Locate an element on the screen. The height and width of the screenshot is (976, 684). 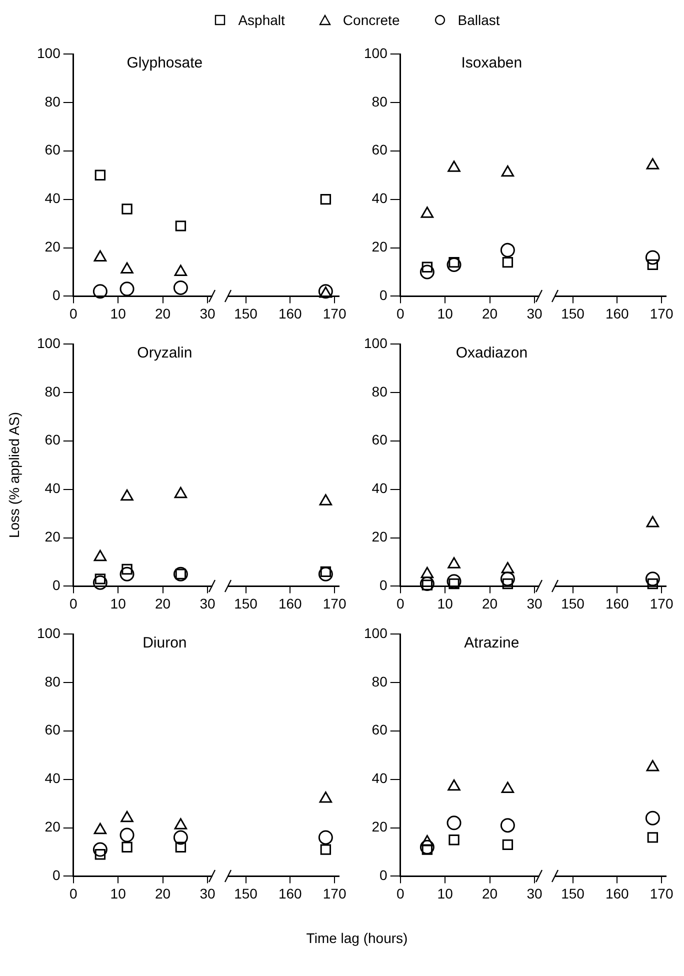
legend-label: Concrete is located at coordinates (371, 20).